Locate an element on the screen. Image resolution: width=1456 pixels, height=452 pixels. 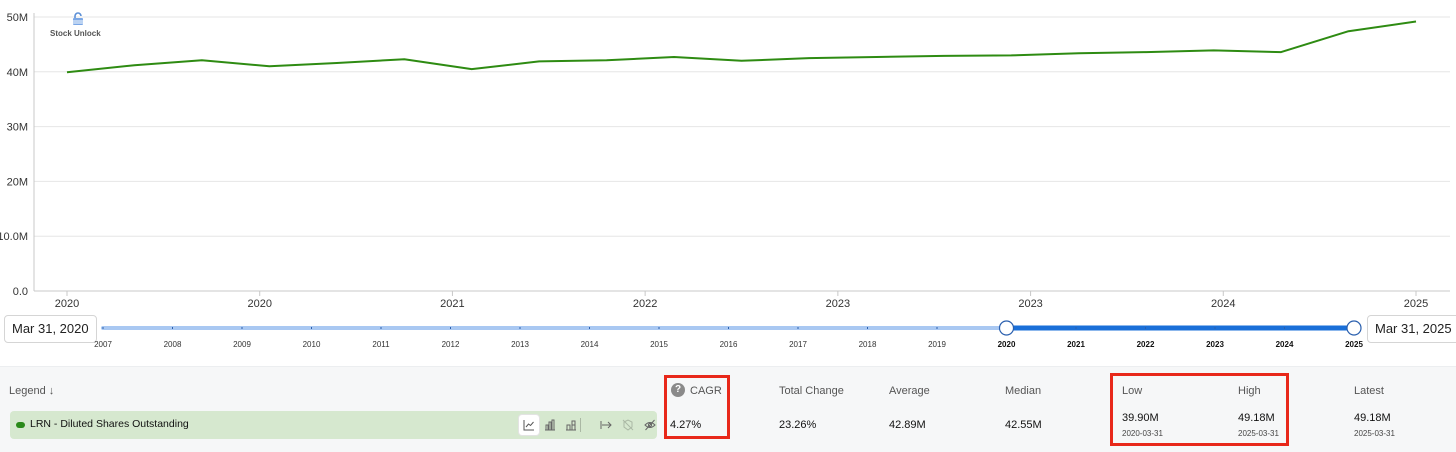
series-layer is located at coordinates (741, 47).